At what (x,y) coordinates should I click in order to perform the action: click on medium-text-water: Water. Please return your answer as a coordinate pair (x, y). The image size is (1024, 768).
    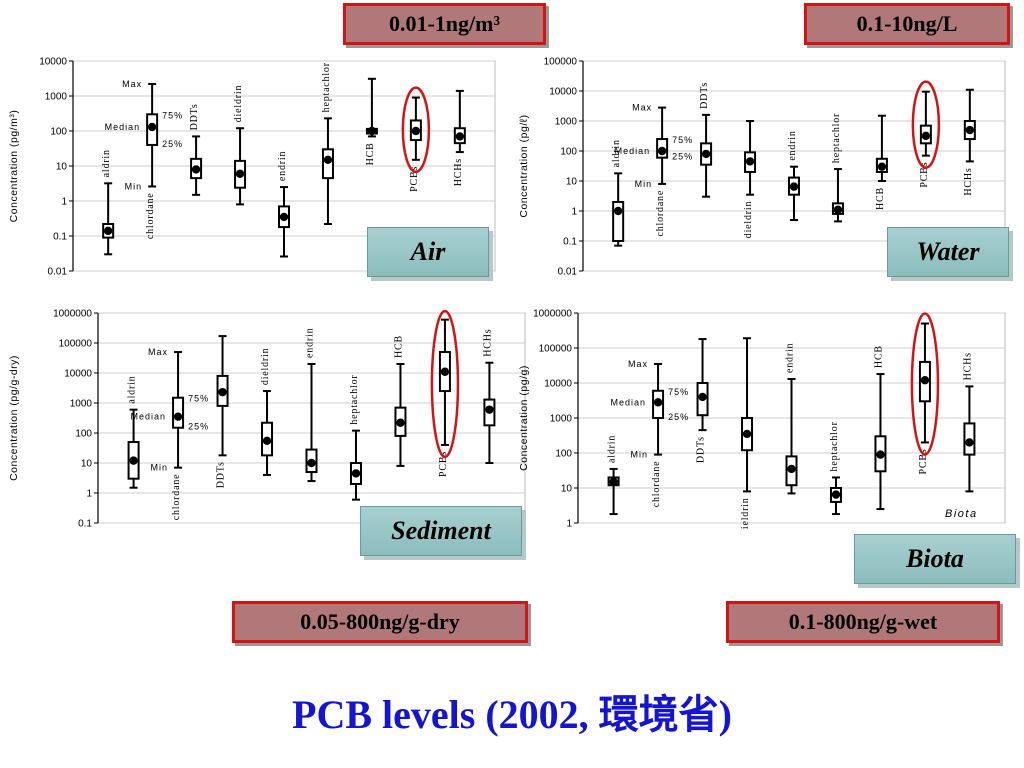
    Looking at the image, I should click on (948, 251).